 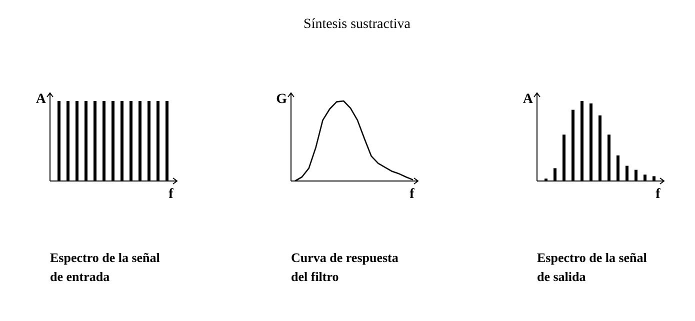 What do you see at coordinates (282, 99) in the screenshot?
I see `y-axis-title: G` at bounding box center [282, 99].